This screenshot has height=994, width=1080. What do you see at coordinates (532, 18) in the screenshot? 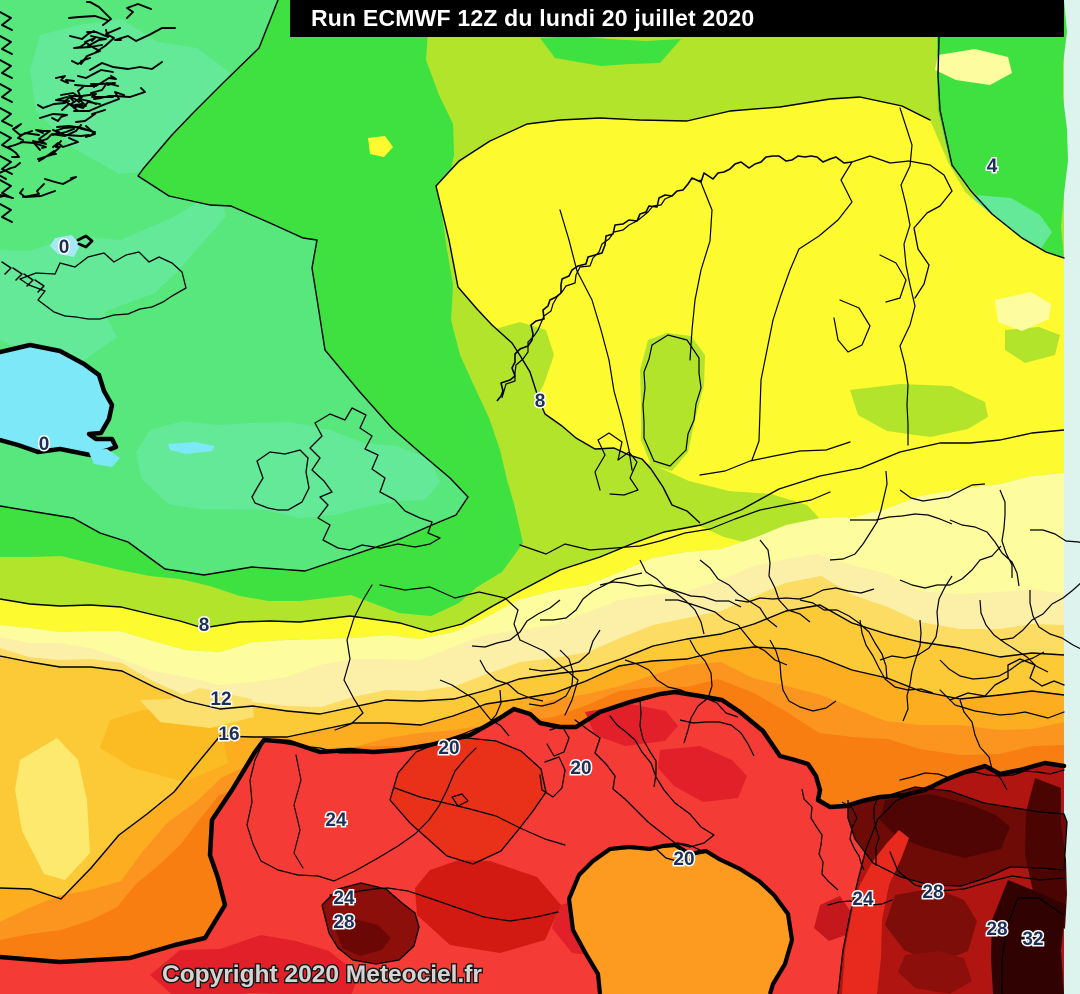
I see `svg-text:Run ECMWF 12Z du lundi 20 juil: Run ECMWF 12Z du lundi 20 juillet 2020` at bounding box center [532, 18].